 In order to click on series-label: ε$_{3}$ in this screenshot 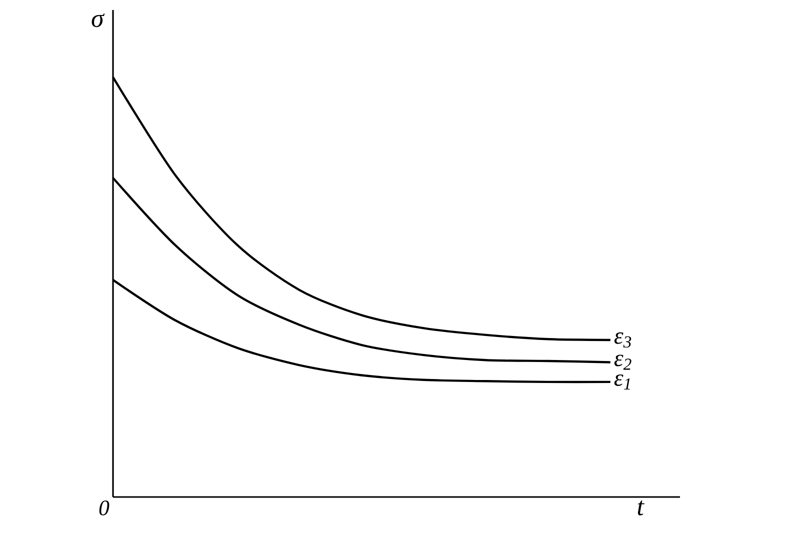, I will do `click(623, 340)`.